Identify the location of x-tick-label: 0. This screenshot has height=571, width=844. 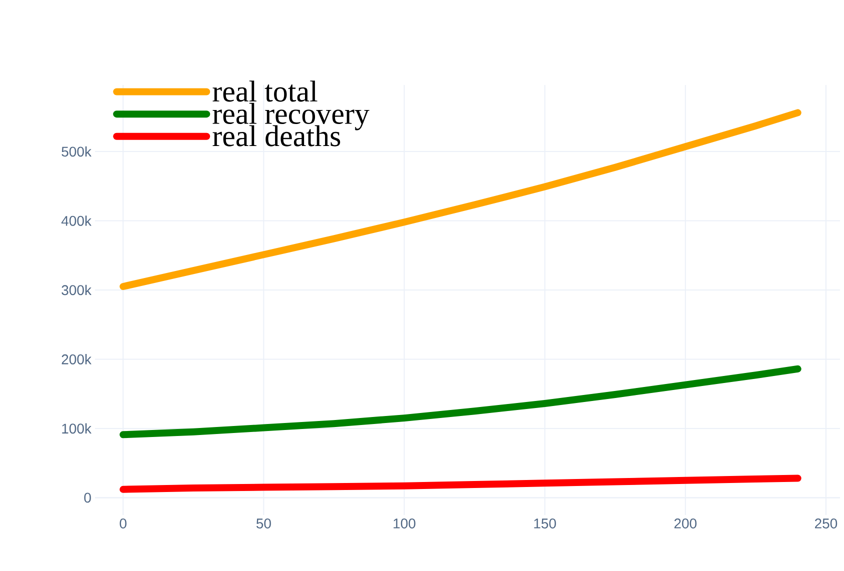
(123, 523).